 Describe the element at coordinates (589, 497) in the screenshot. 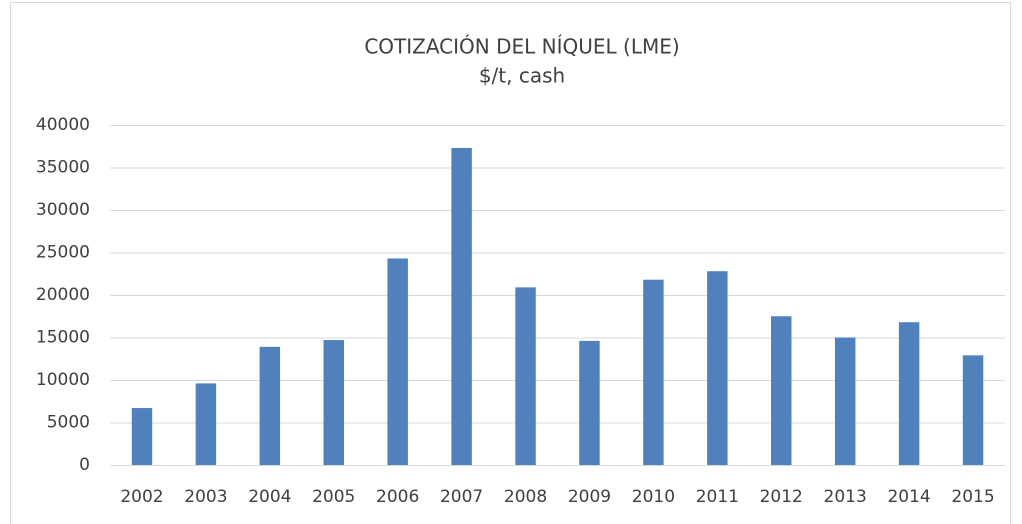

I see `x-tick-label: 2009` at that location.